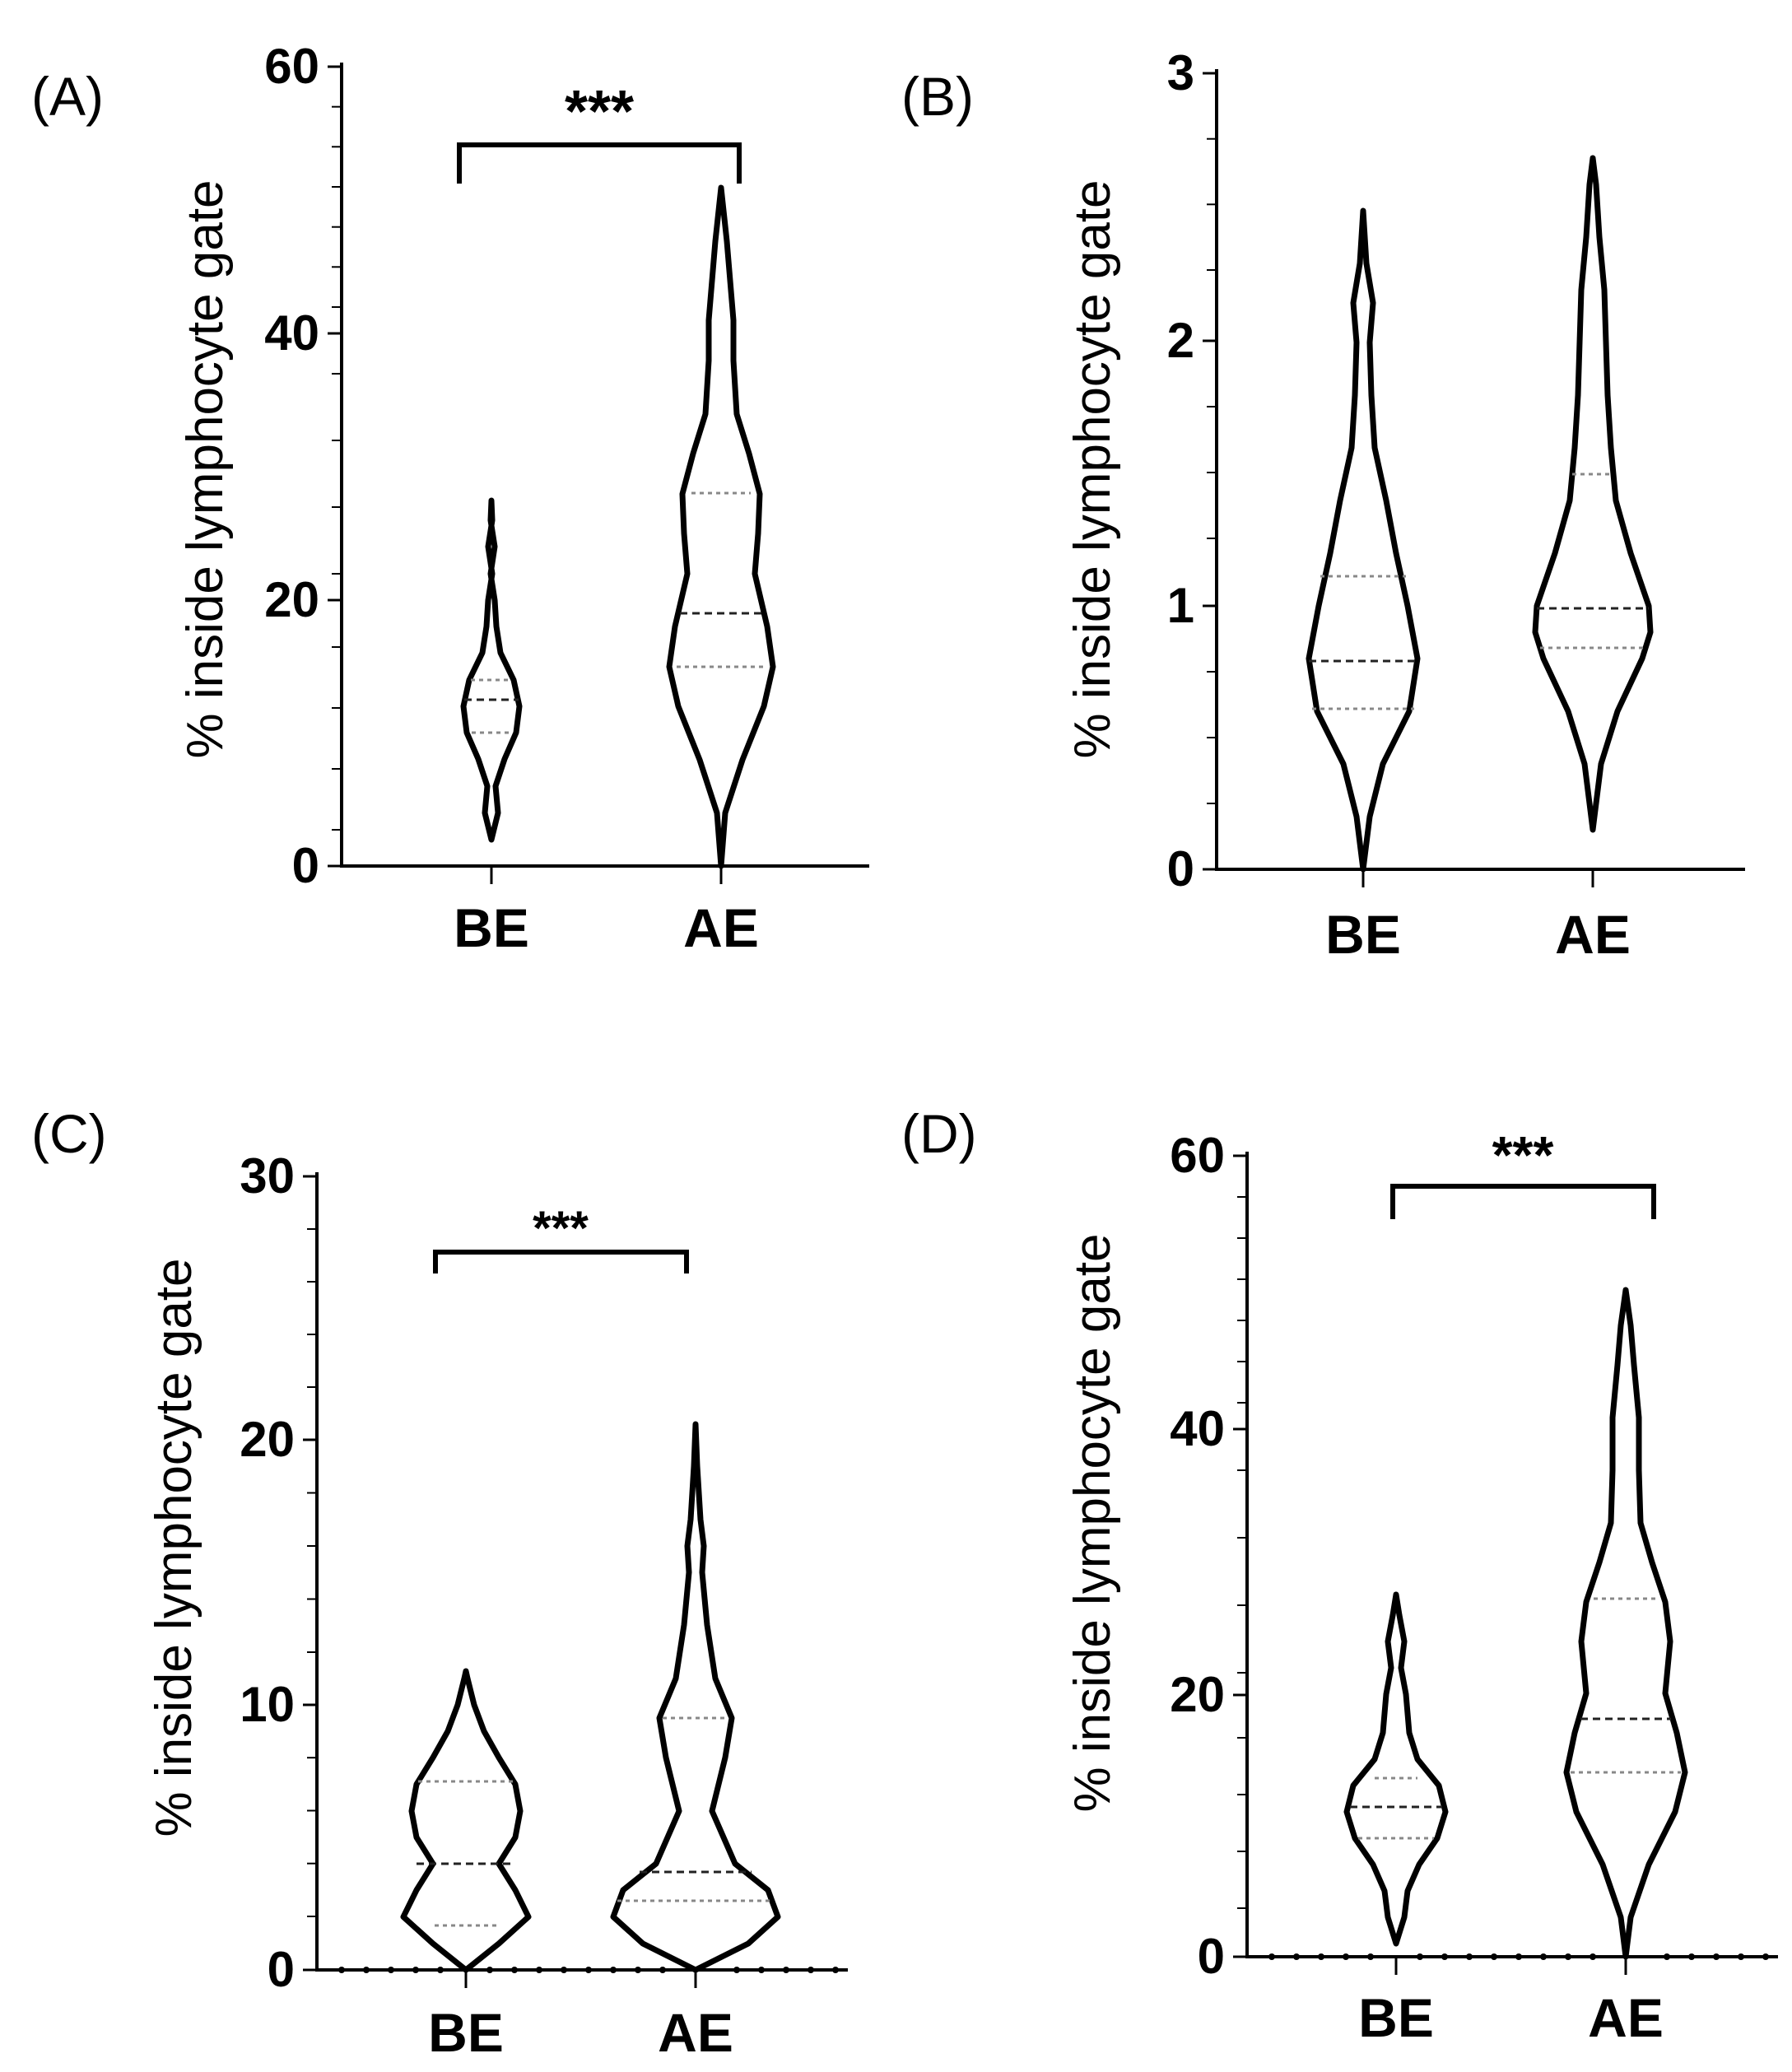 This screenshot has height=2072, width=1792. Describe the element at coordinates (67, 96) in the screenshot. I see `panel-label: (A)` at that location.